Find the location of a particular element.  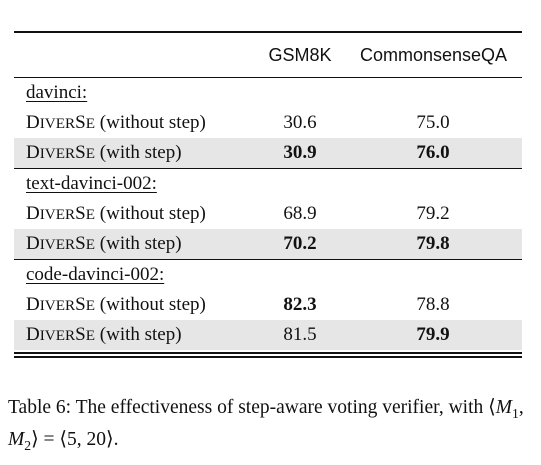

bottom-rule is located at coordinates (268, 353).